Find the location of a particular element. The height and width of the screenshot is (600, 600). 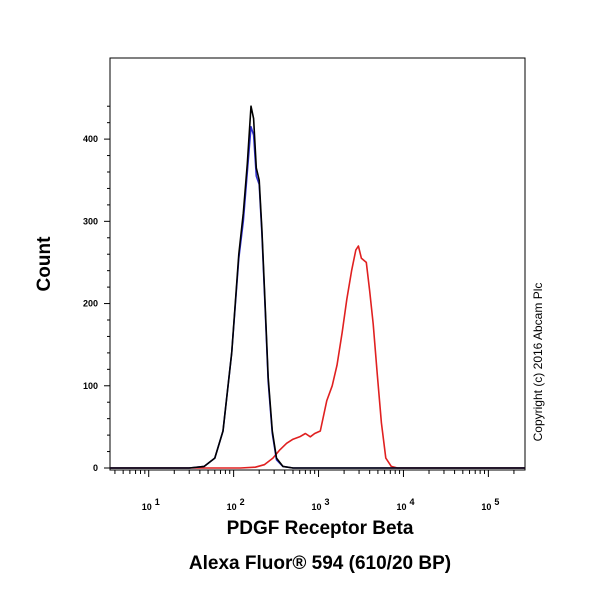

y-axis-title: Count is located at coordinates (44, 264).